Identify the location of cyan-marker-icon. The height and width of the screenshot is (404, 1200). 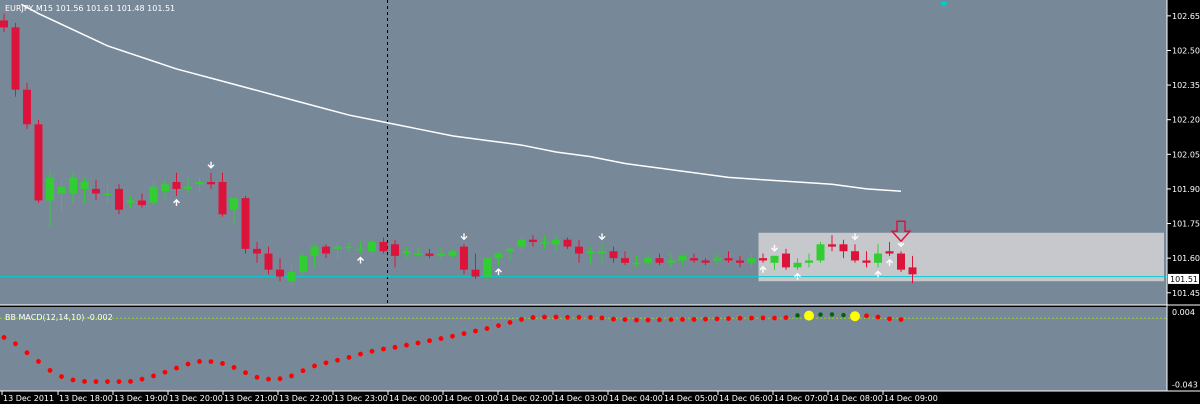
(944, 4).